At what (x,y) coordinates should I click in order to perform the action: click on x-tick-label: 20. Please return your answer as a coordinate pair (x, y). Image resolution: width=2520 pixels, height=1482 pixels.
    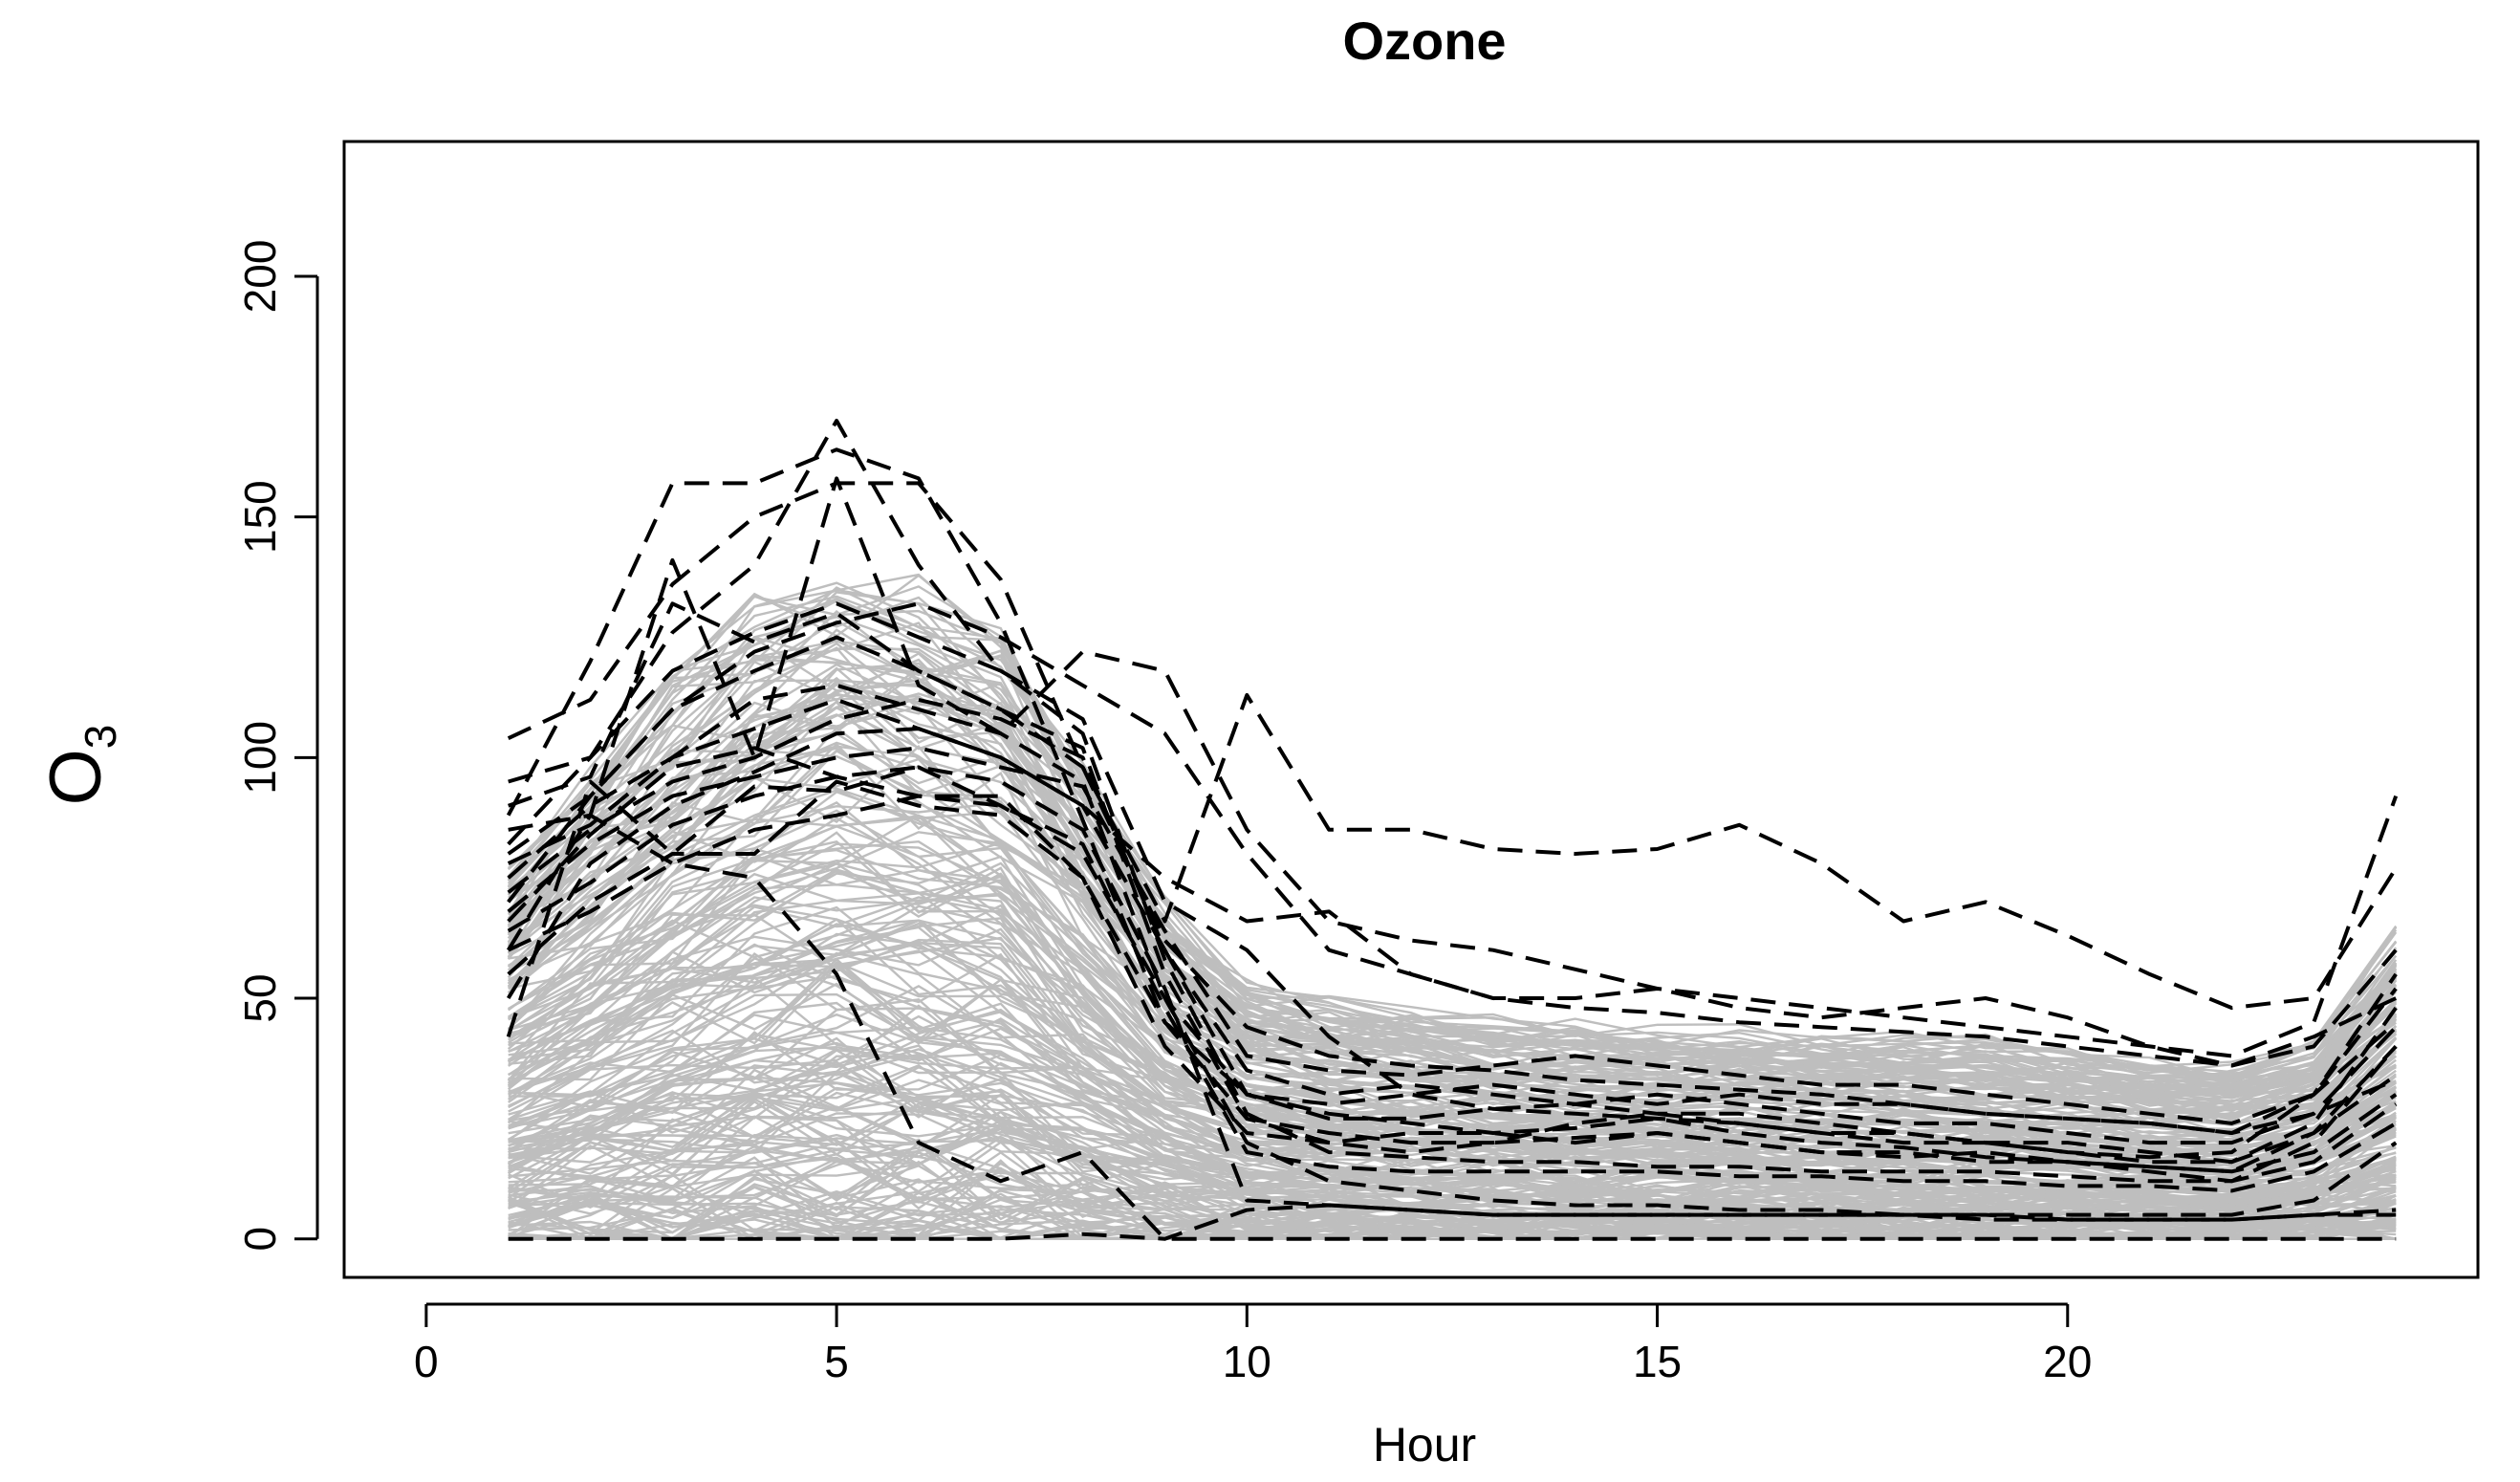
    Looking at the image, I should click on (2068, 1361).